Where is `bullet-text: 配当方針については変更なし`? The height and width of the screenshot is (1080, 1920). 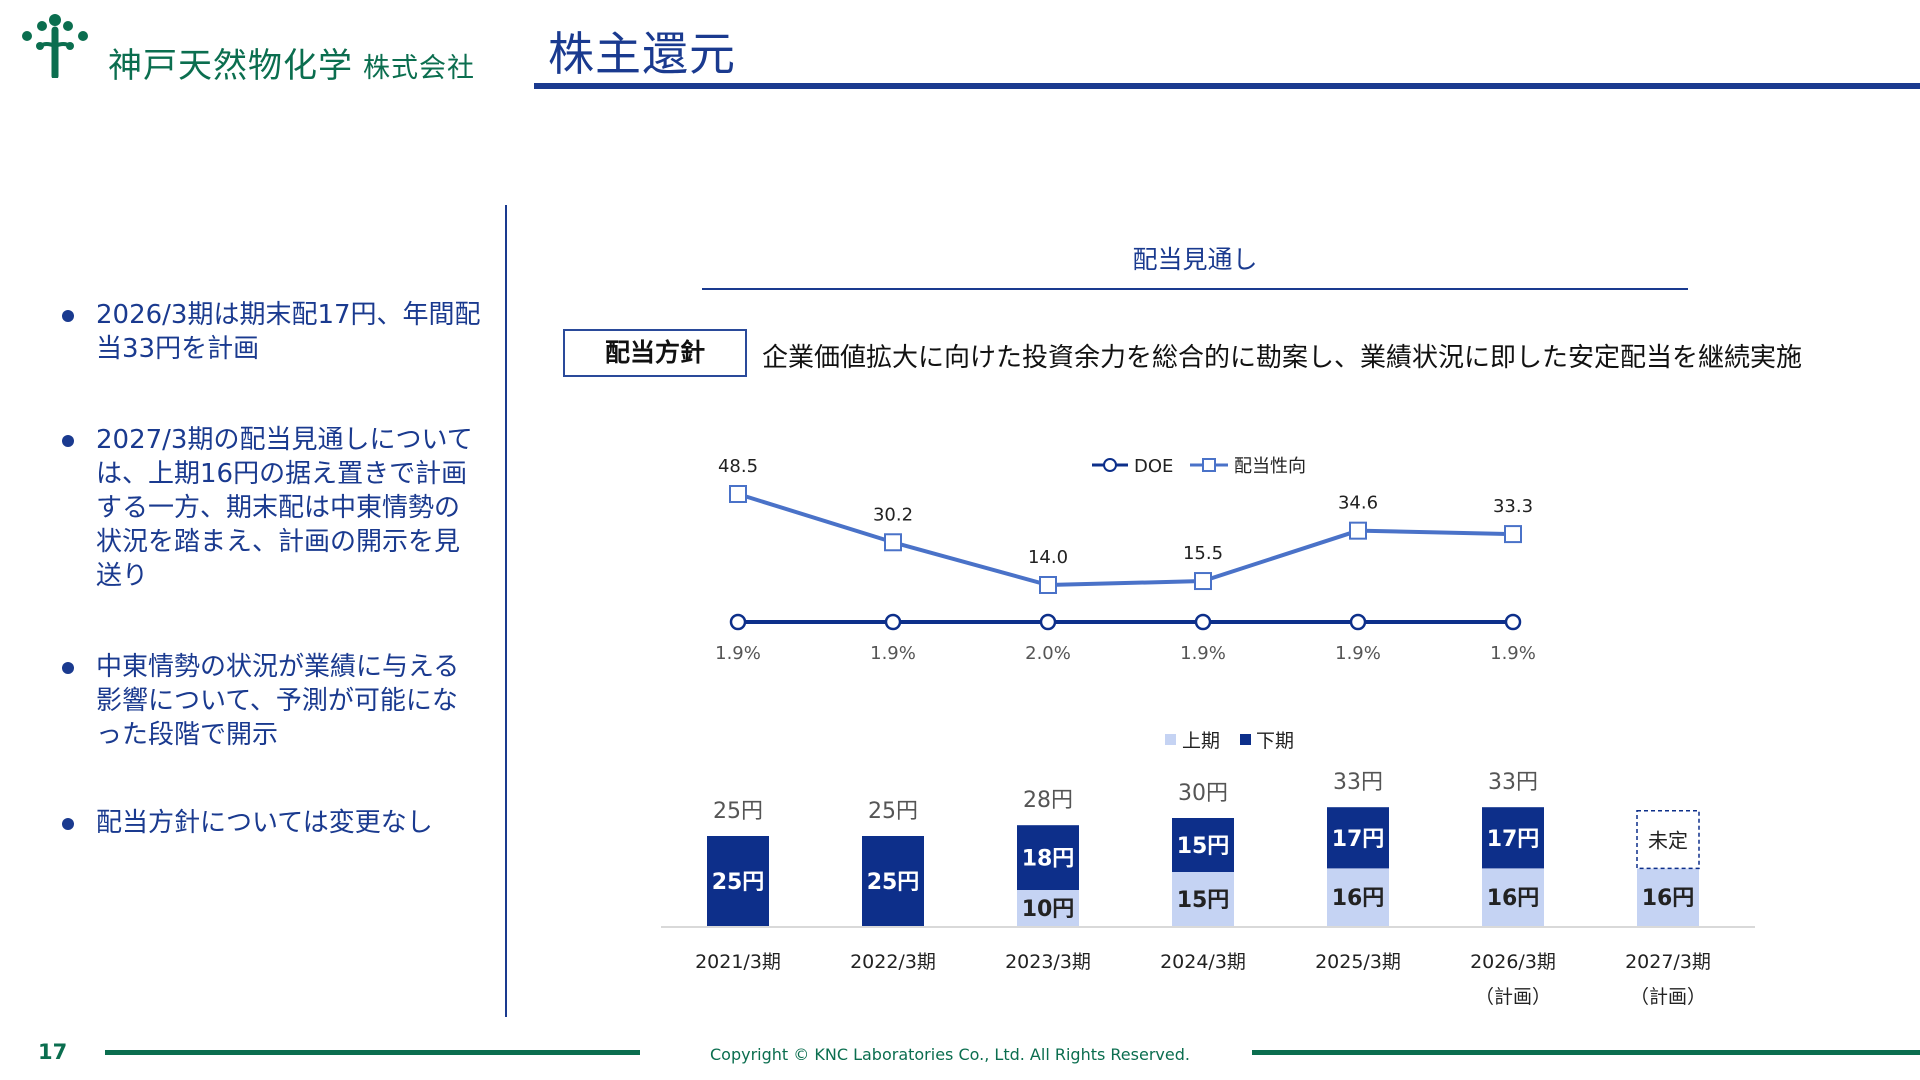
bullet-text: 配当方針については変更なし is located at coordinates (264, 823).